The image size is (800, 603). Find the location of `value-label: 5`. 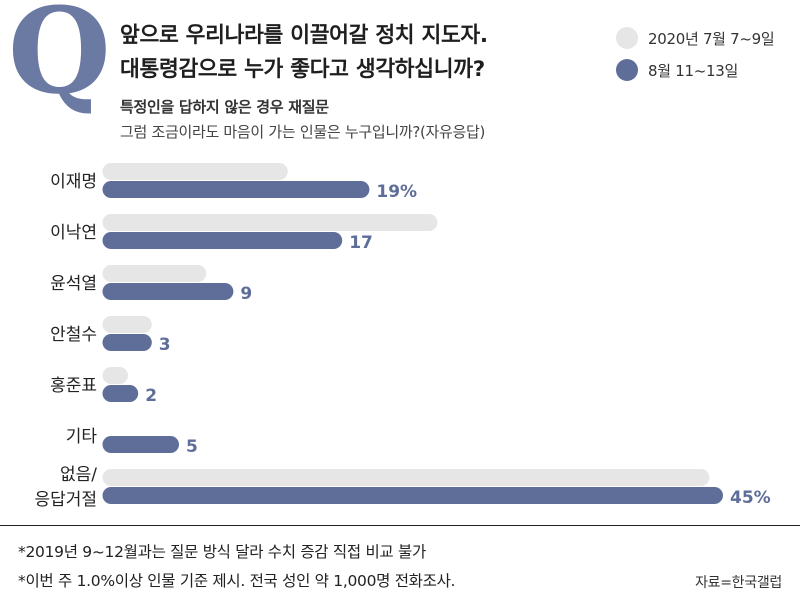

value-label: 5 is located at coordinates (192, 447).